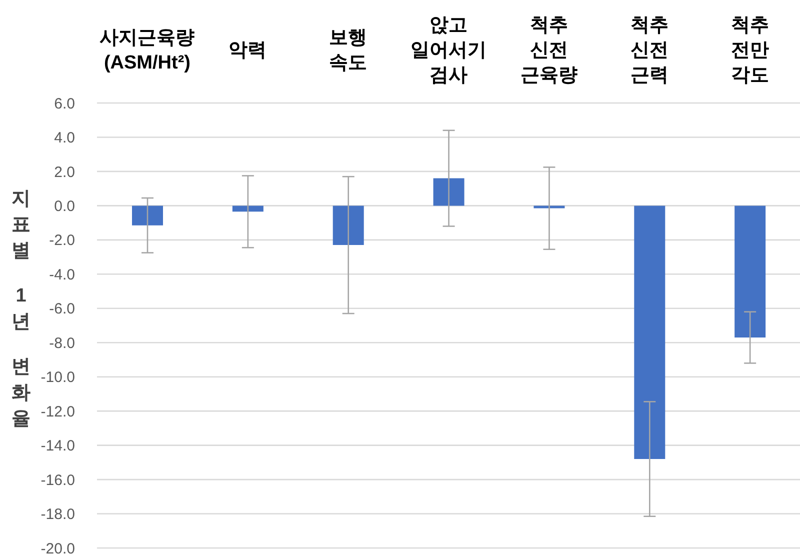 Image resolution: width=800 pixels, height=555 pixels. Describe the element at coordinates (57, 480) in the screenshot. I see `y-tick-label: -16.0` at that location.